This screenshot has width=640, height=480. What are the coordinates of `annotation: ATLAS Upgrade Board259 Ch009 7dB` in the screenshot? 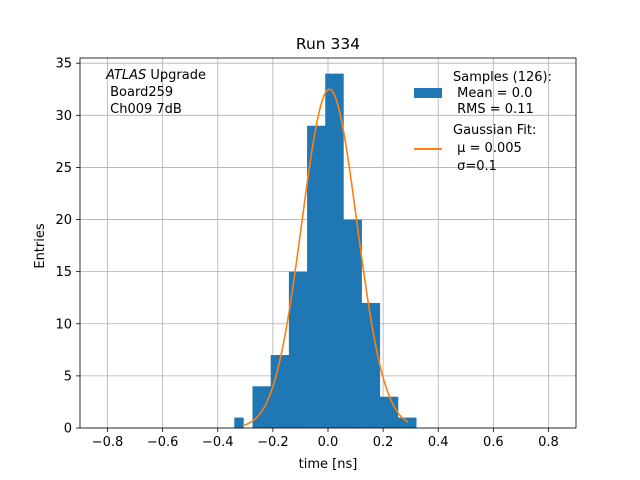 It's located at (155, 92).